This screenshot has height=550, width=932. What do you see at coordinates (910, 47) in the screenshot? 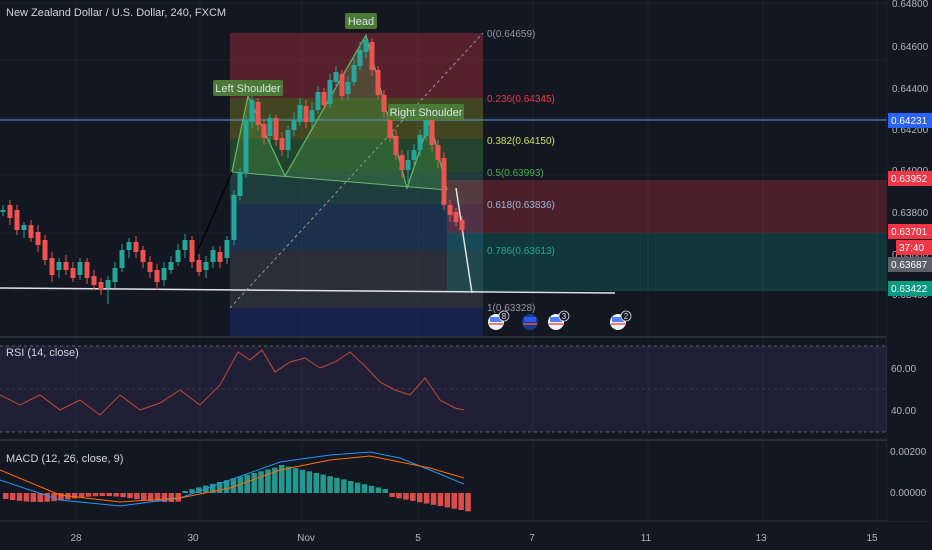
I see `price-tick: 0.64600` at bounding box center [910, 47].